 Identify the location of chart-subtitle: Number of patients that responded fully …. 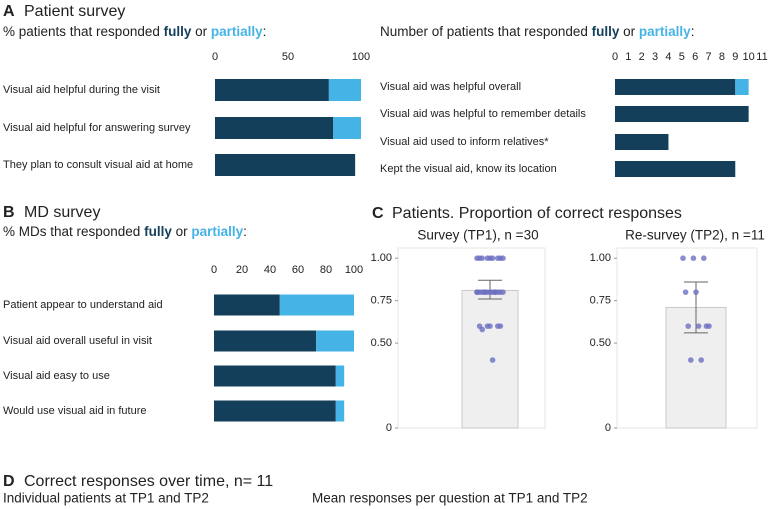
(537, 31).